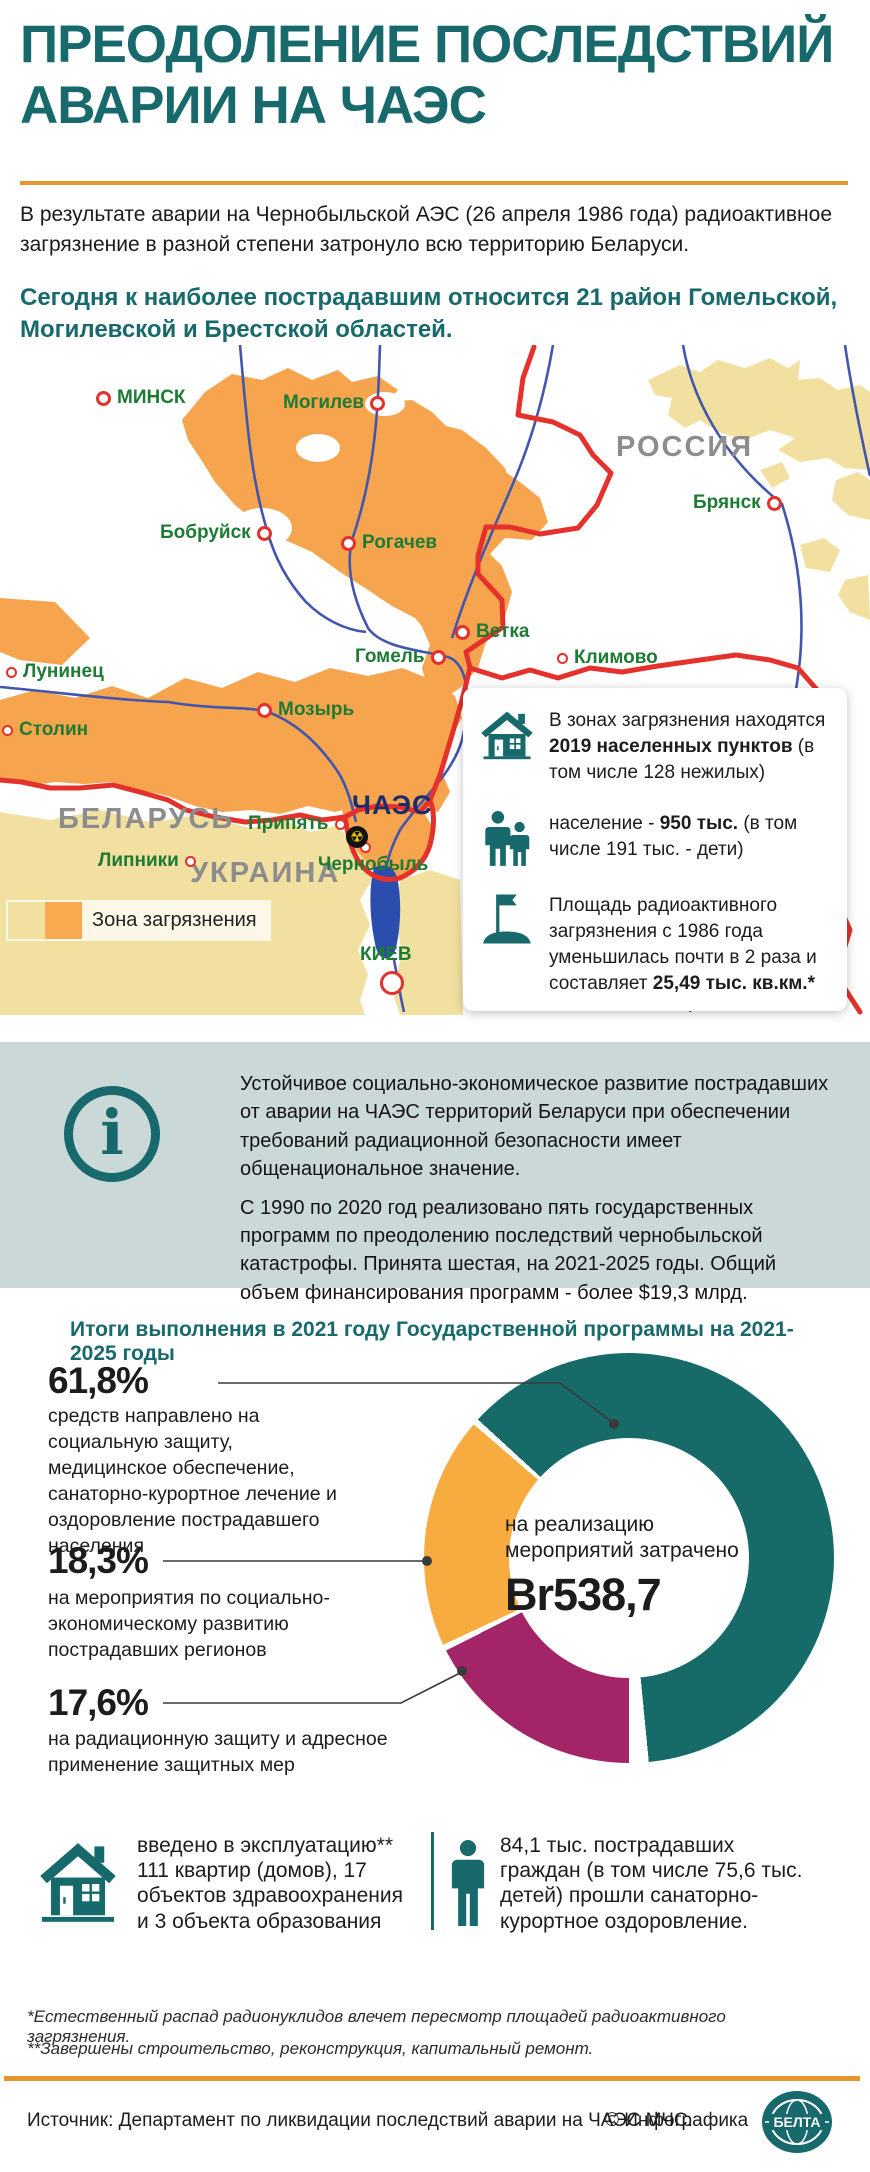 The image size is (870, 2172). I want to click on city-minsk: МИНСК, so click(141, 398).